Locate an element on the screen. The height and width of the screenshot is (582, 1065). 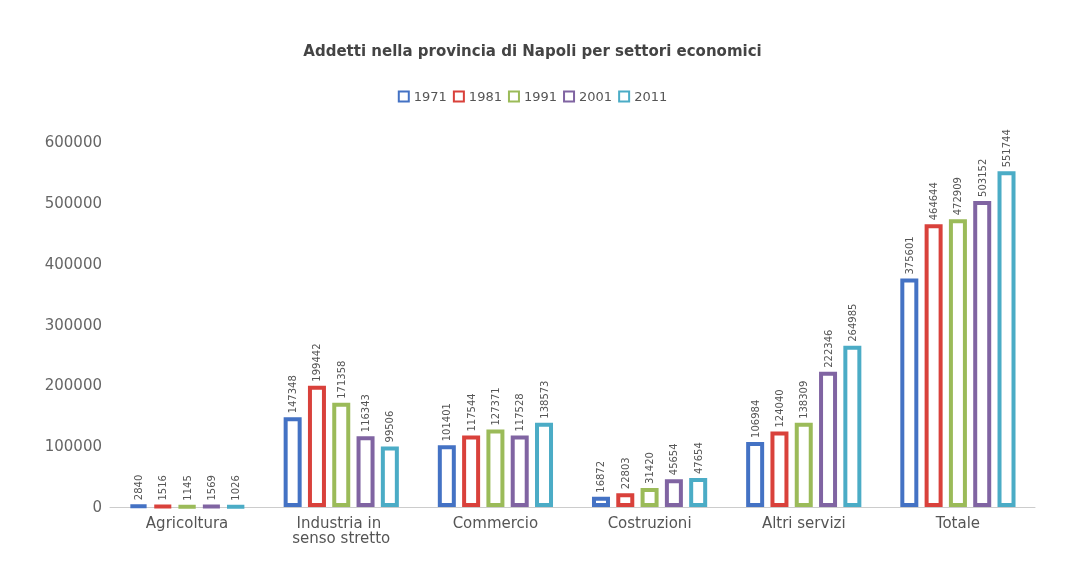
y-tick-label: 500000 is located at coordinates (73, 202).